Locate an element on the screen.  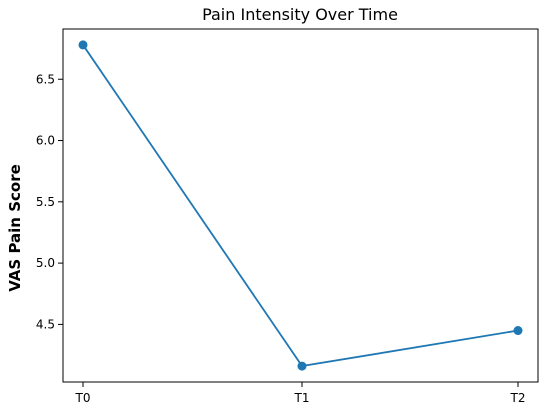
y-tick-label: 6.0 is located at coordinates (45, 141).